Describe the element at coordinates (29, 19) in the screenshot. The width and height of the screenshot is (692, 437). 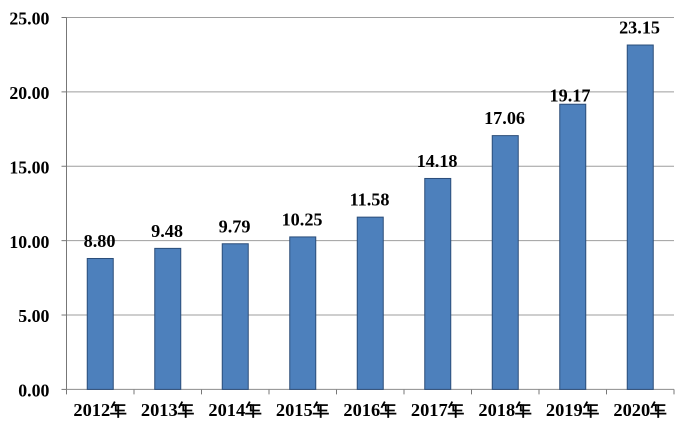
I see `svg-text: 25.00` at that location.